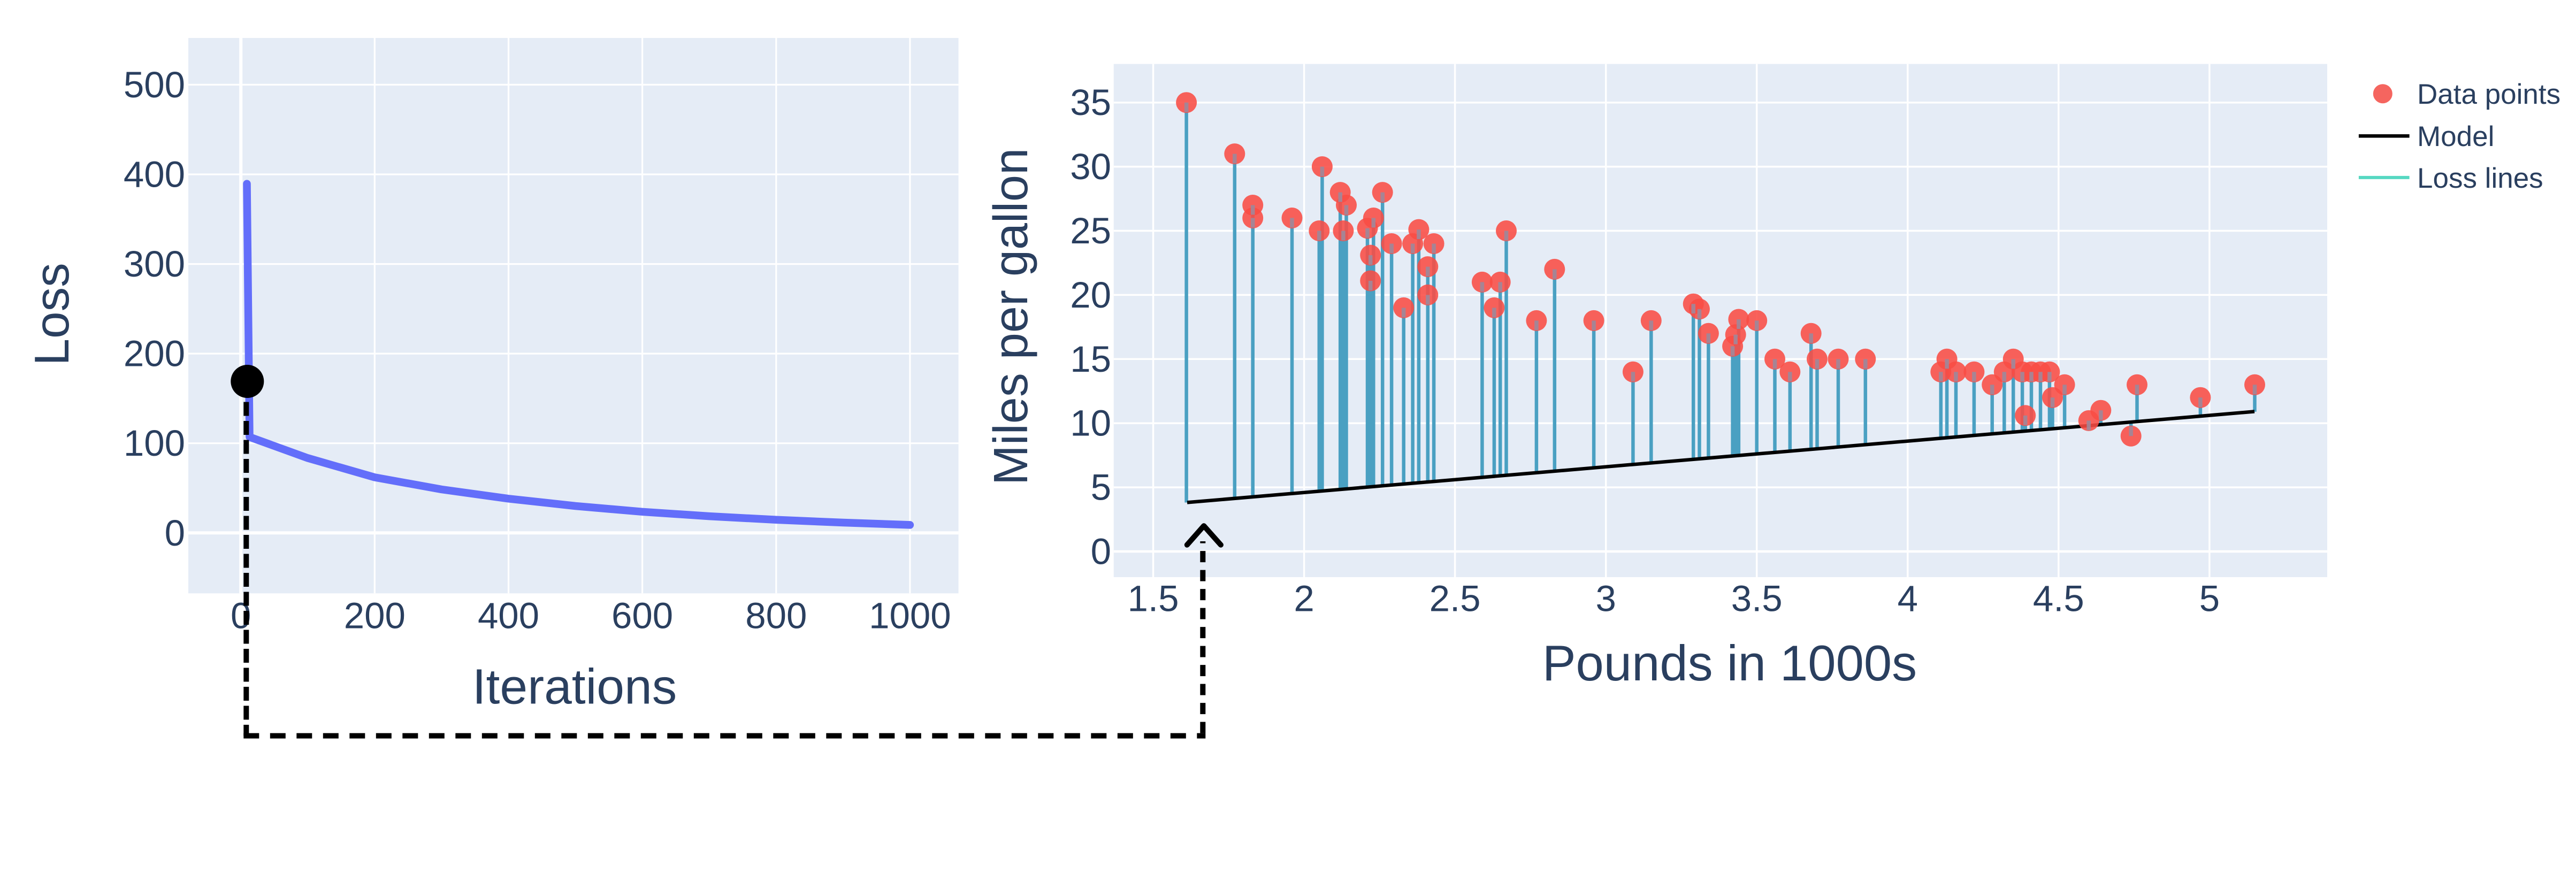 The height and width of the screenshot is (874, 2576). Describe the element at coordinates (2058, 598) in the screenshot. I see `svg-text: 4.5` at that location.